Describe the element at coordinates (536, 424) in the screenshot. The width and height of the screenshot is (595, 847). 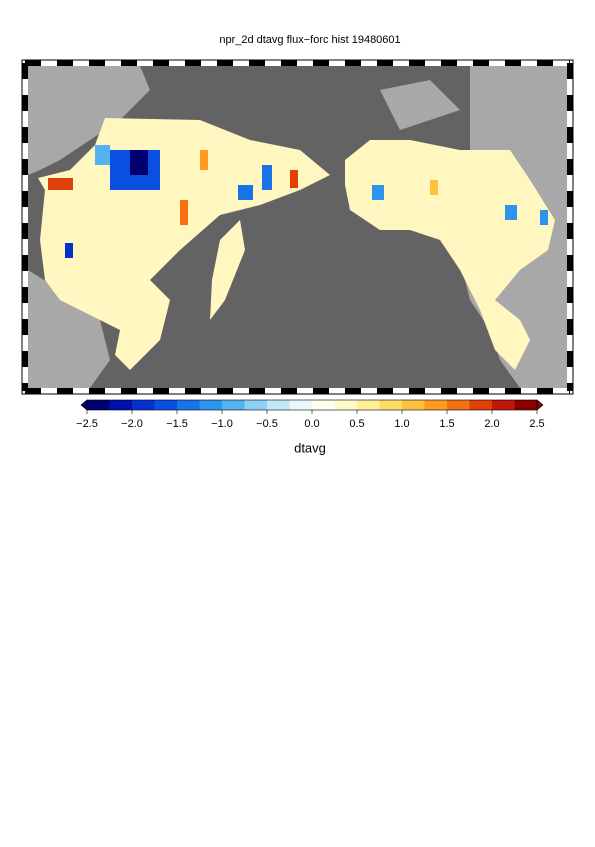
I see `colorbar-tick-label: 2.5` at that location.